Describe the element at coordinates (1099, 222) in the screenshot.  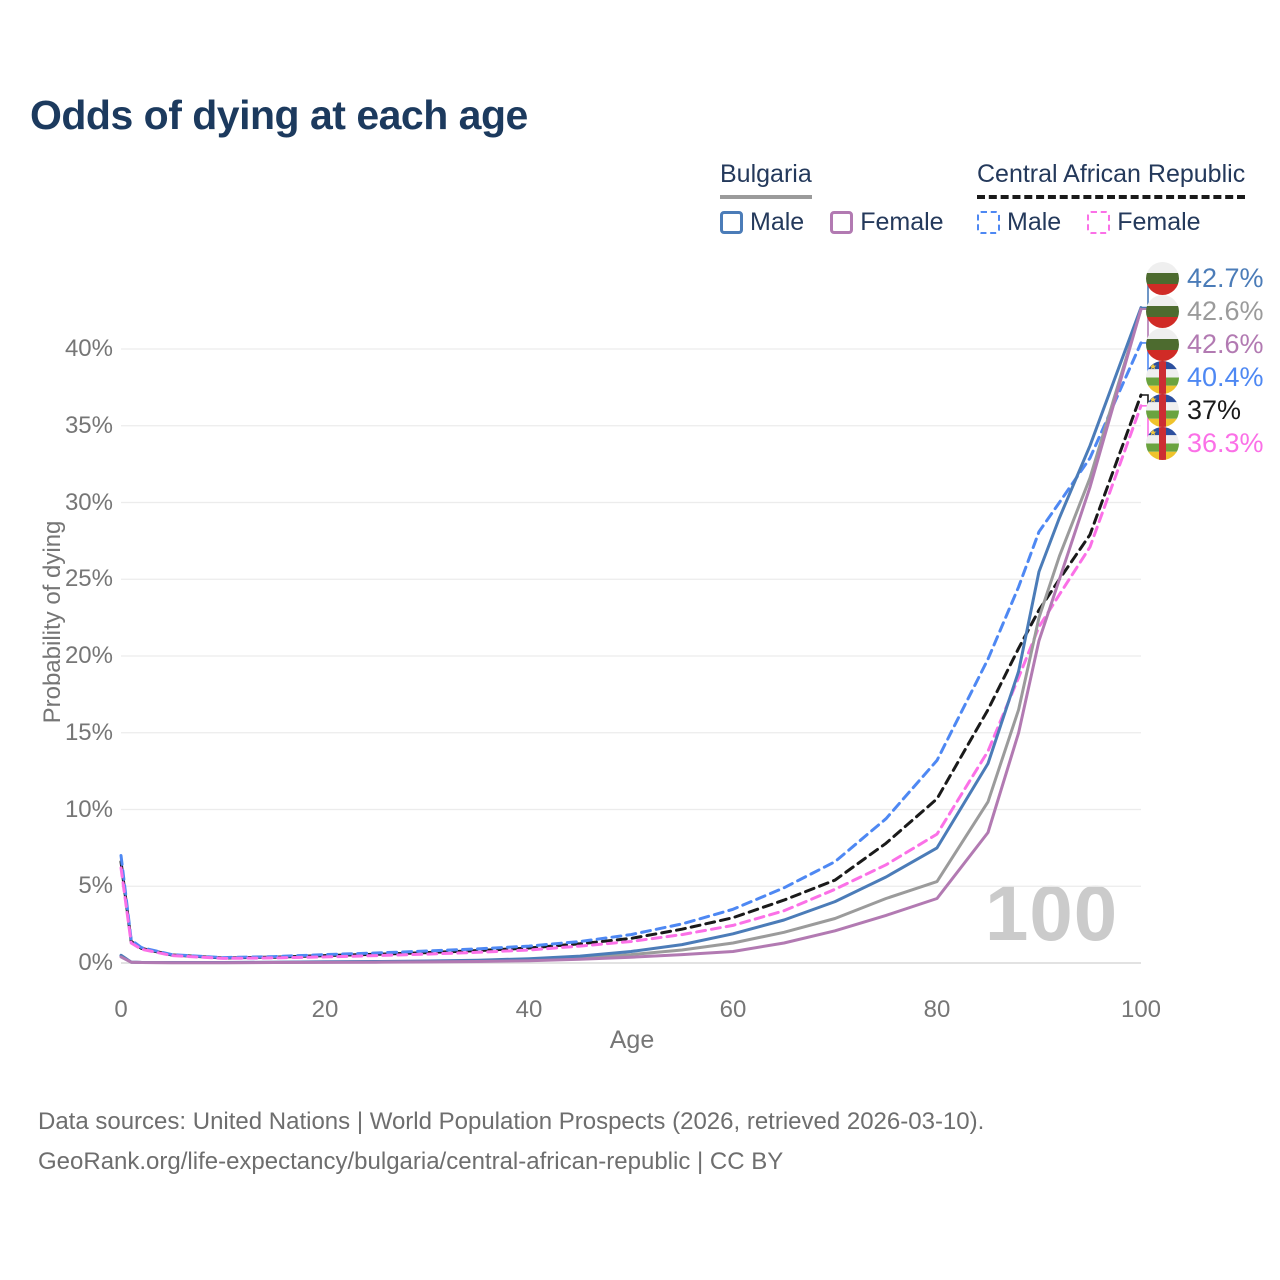
I see `car-female-swatch-icon` at that location.